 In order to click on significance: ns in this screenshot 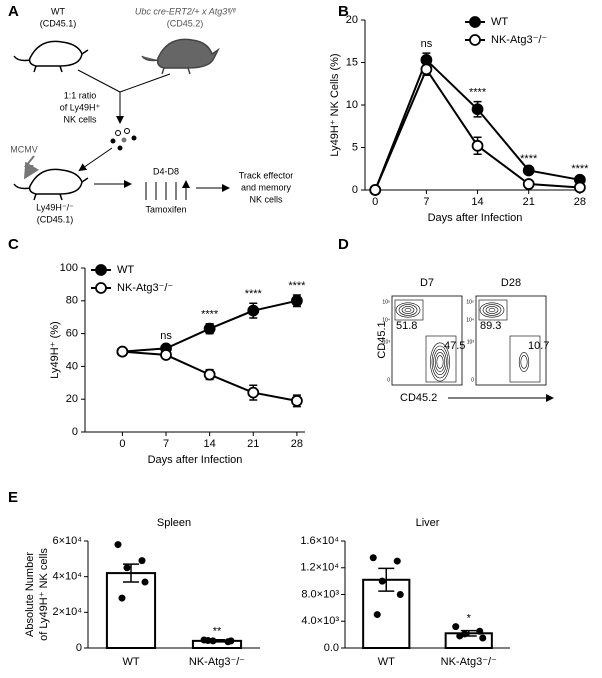, I will do `click(166, 336)`.